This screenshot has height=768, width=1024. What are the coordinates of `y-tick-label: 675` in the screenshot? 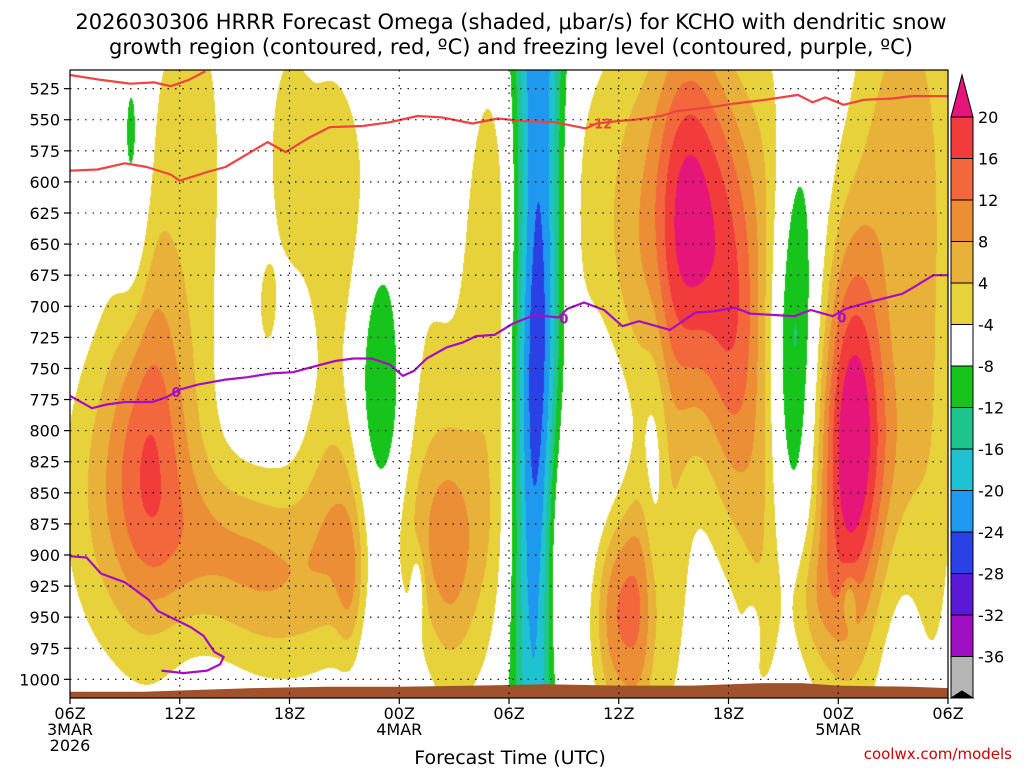 It's located at (44, 275).